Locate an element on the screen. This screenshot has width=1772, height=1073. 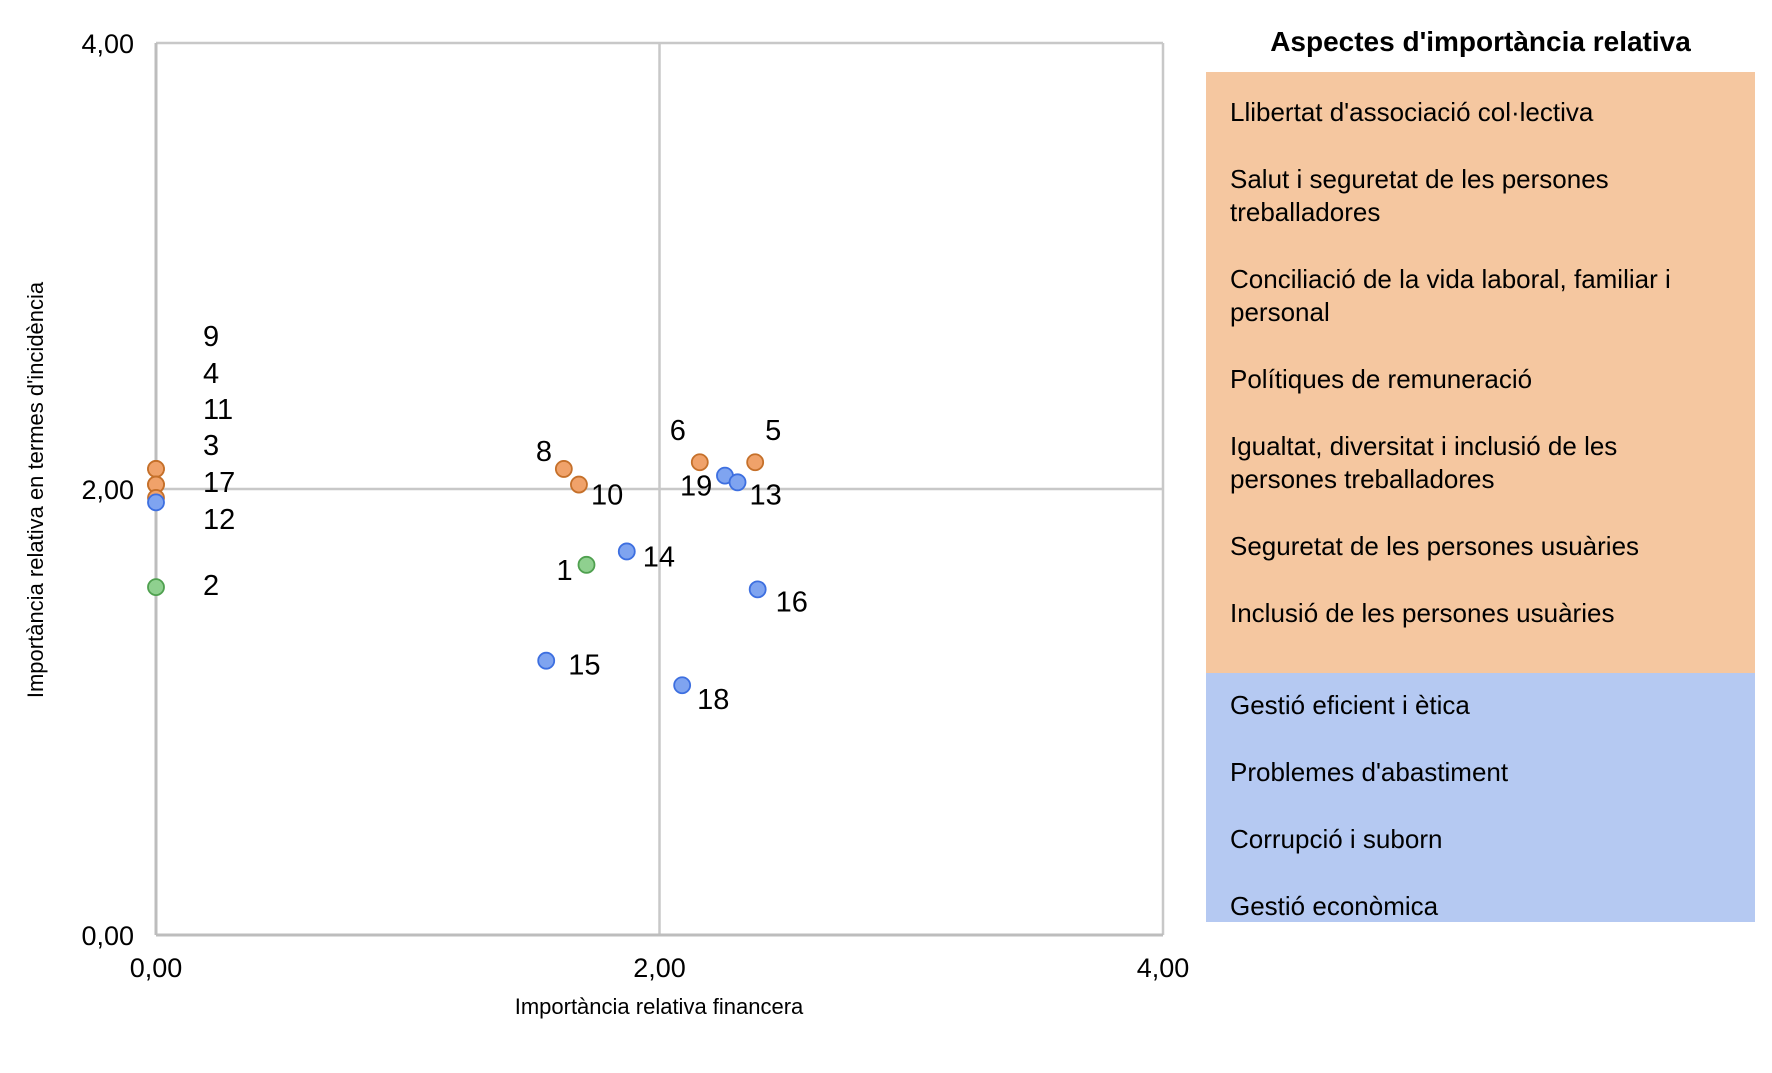
y-tick-label: 0,00 is located at coordinates (107, 936).